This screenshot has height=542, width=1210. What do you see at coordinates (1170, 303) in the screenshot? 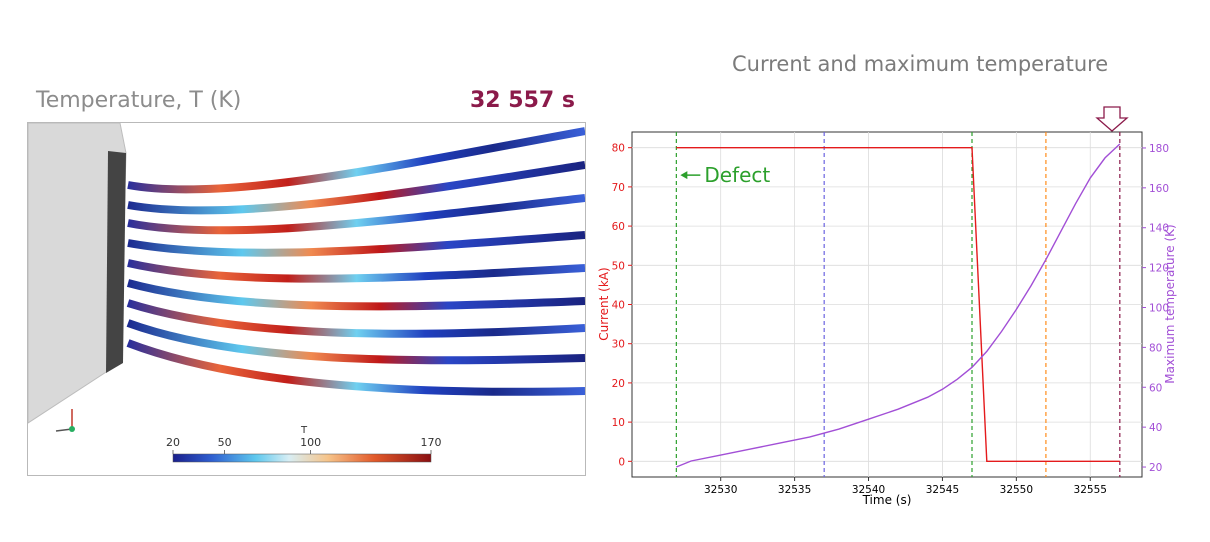
I see `right-axis-label: Maximum temperature (K)` at bounding box center [1170, 303].